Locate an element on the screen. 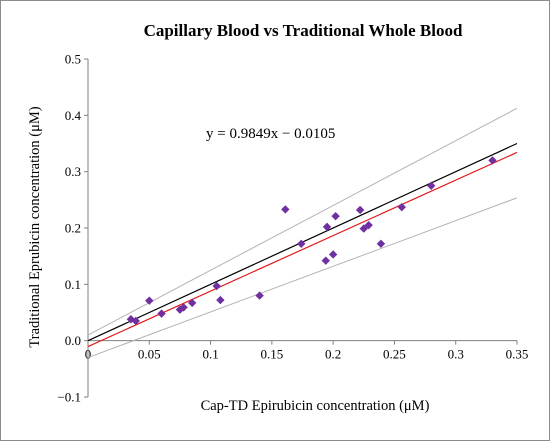  x-tick-label: 0 is located at coordinates (88, 354).